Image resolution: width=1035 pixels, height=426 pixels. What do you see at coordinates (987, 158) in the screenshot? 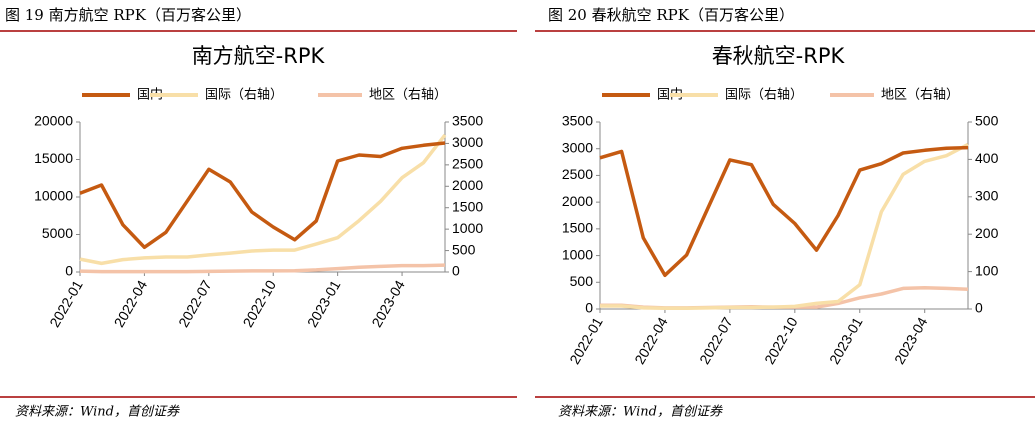
I see `y2-tick-label: 400` at bounding box center [987, 158].